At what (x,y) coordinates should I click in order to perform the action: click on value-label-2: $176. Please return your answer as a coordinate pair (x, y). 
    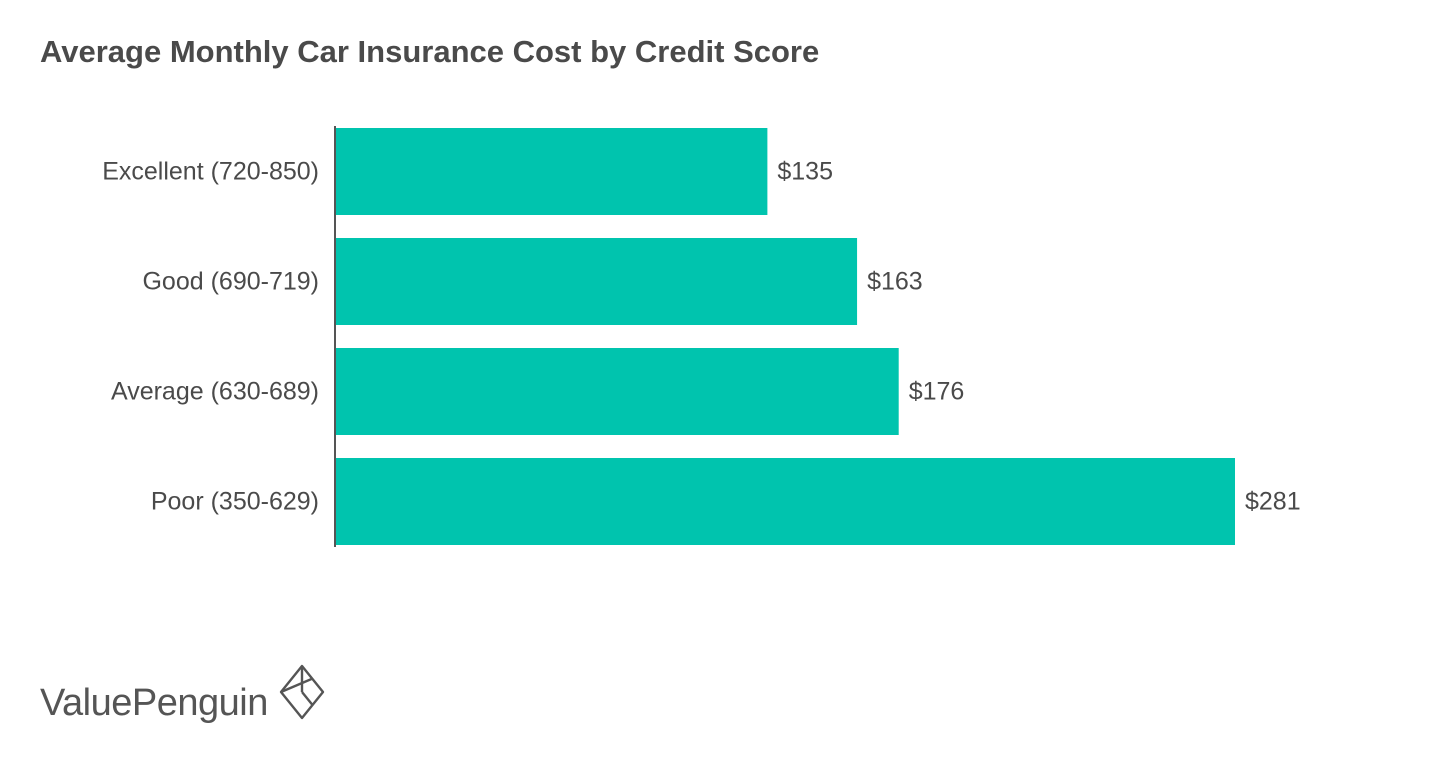
    Looking at the image, I should click on (937, 392).